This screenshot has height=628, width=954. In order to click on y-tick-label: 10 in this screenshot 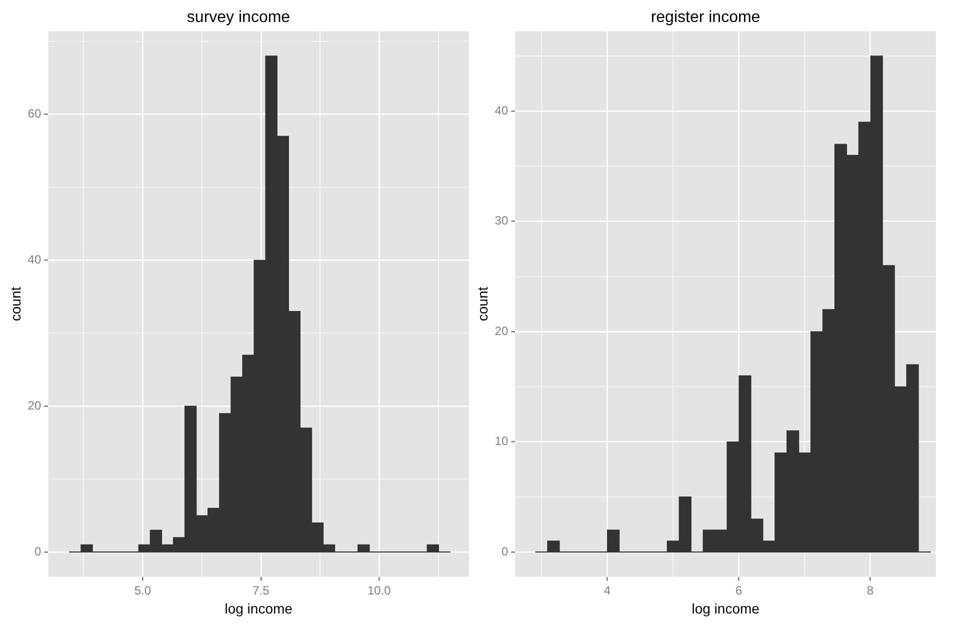, I will do `click(501, 441)`.